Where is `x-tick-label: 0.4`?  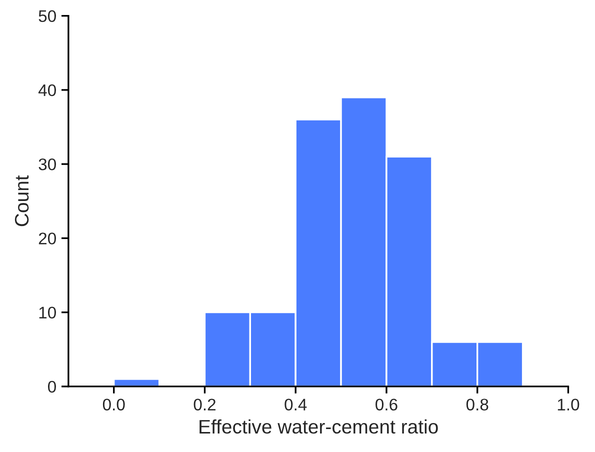
x-tick-label: 0.4 is located at coordinates (295, 404).